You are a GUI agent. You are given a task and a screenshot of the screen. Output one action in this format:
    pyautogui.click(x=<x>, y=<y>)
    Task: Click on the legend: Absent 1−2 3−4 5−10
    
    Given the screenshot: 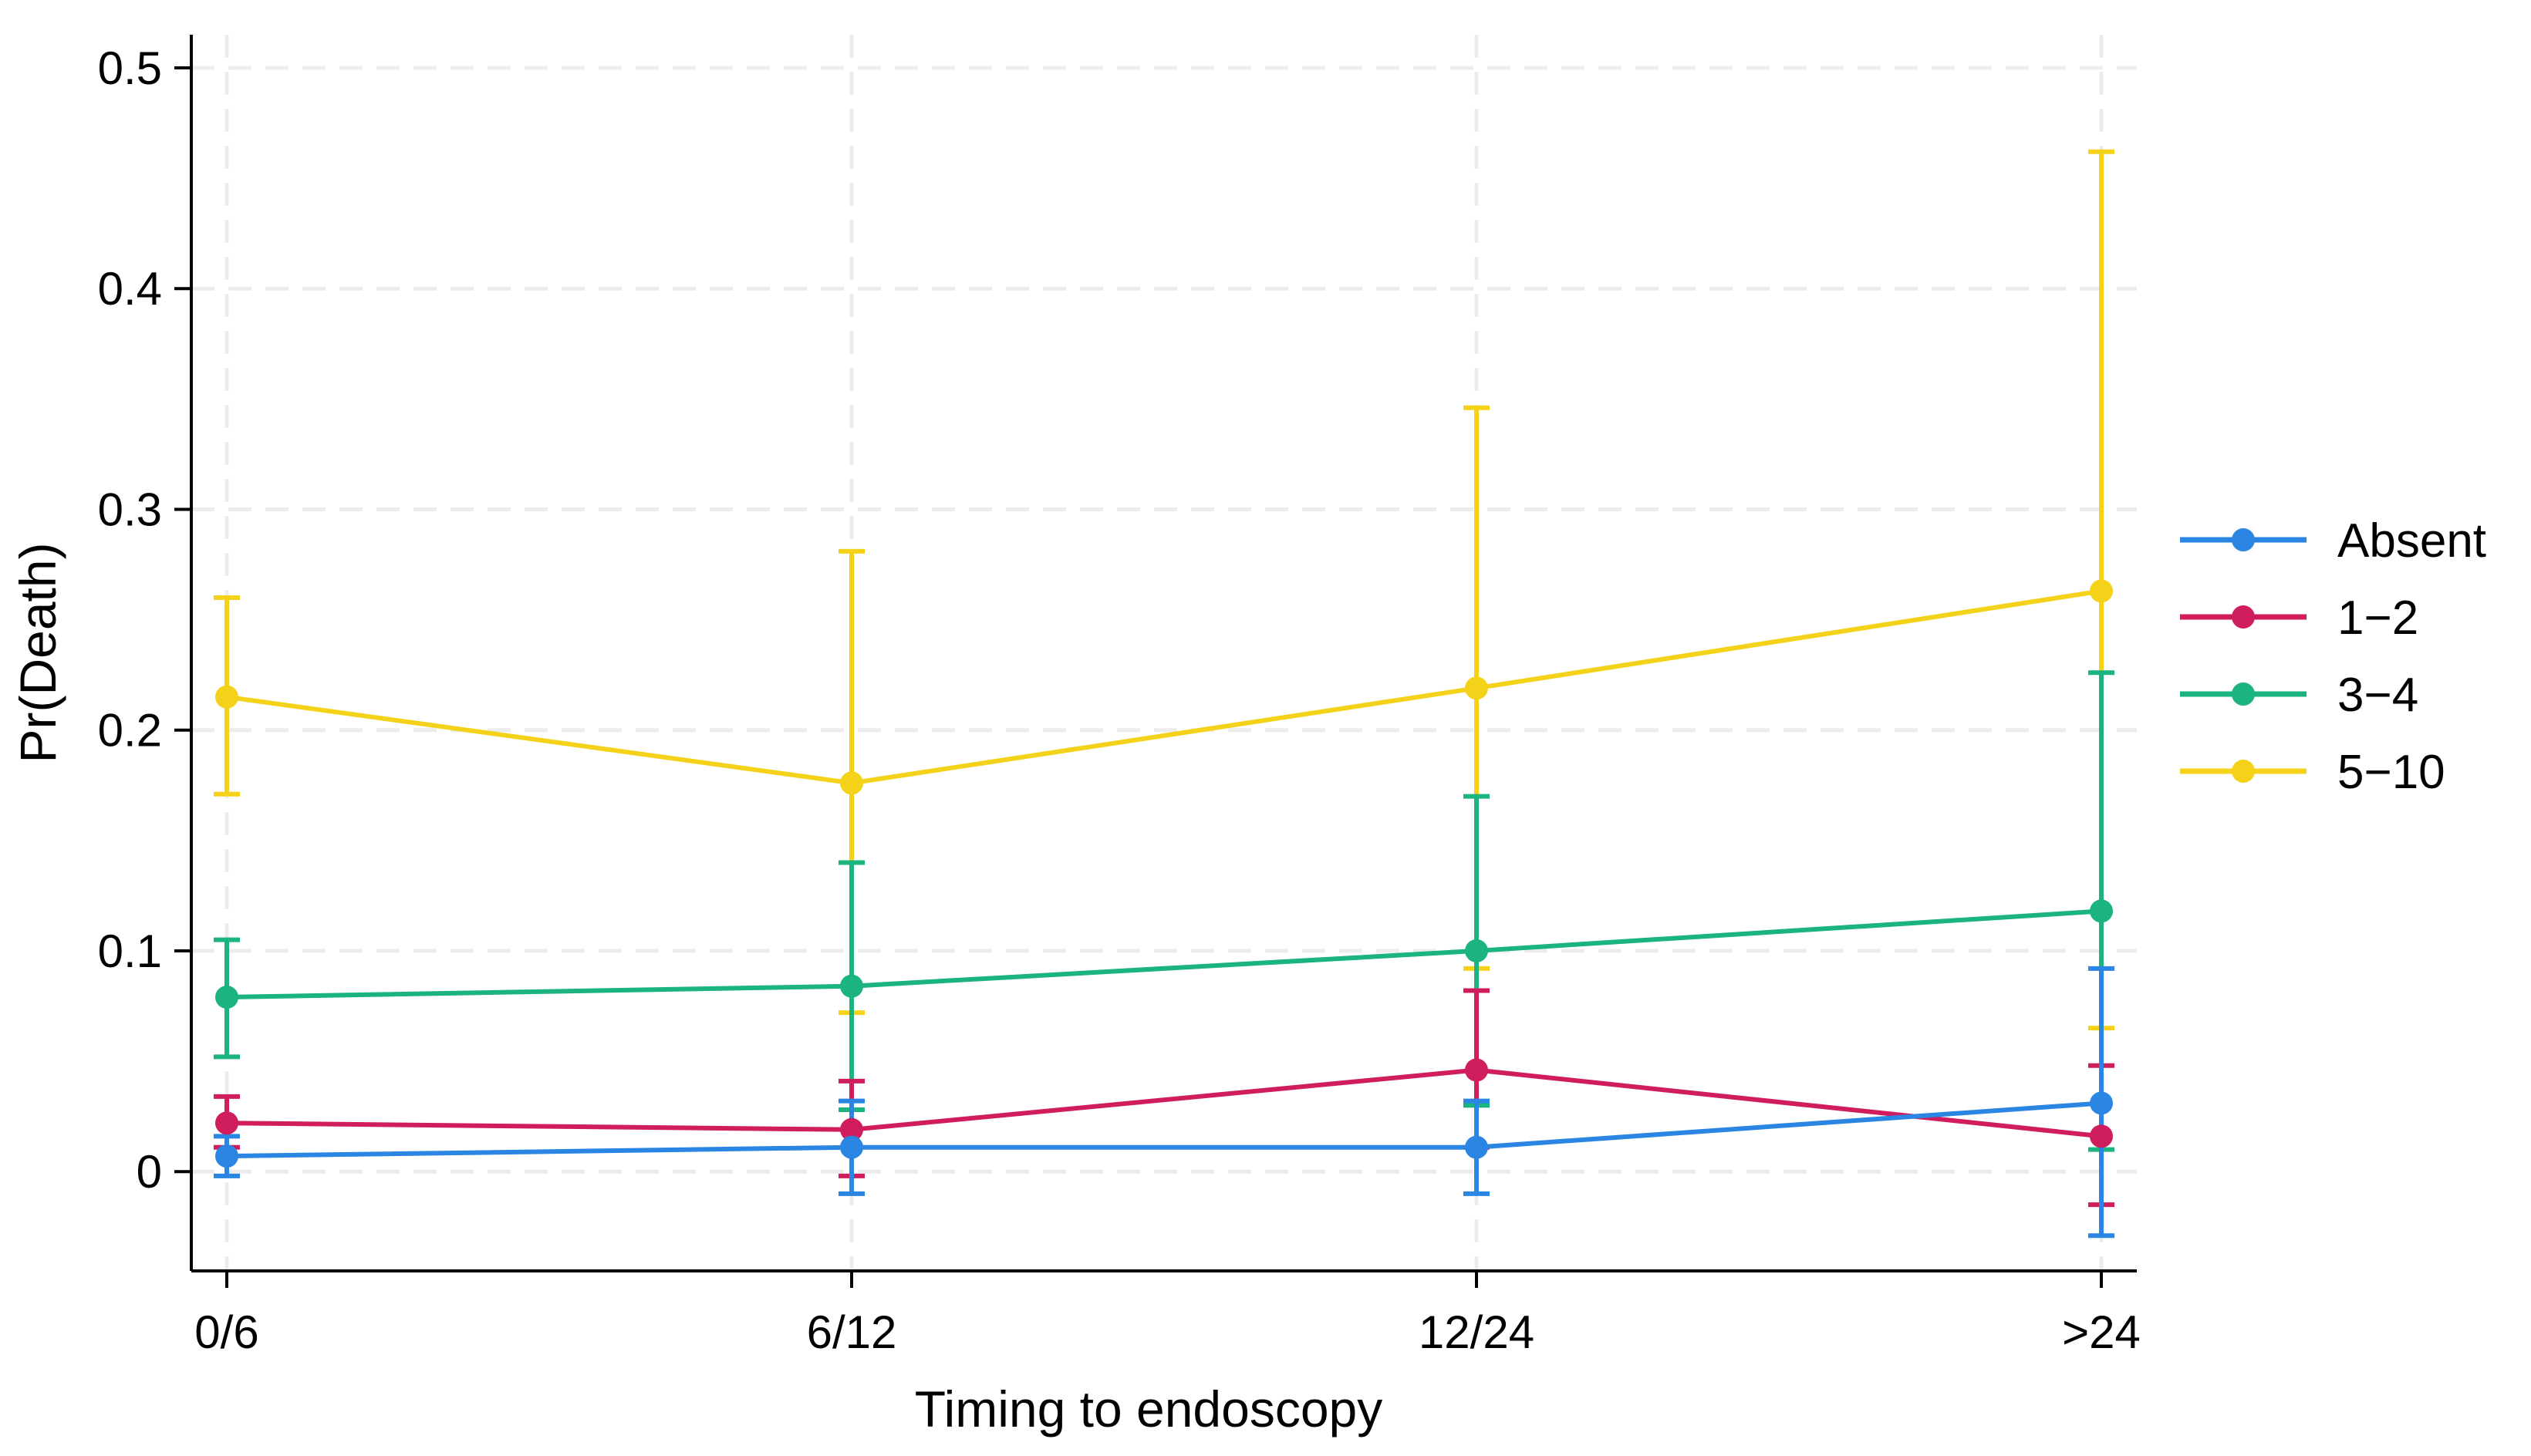 What is the action you would take?
    pyautogui.click(x=2333, y=657)
    